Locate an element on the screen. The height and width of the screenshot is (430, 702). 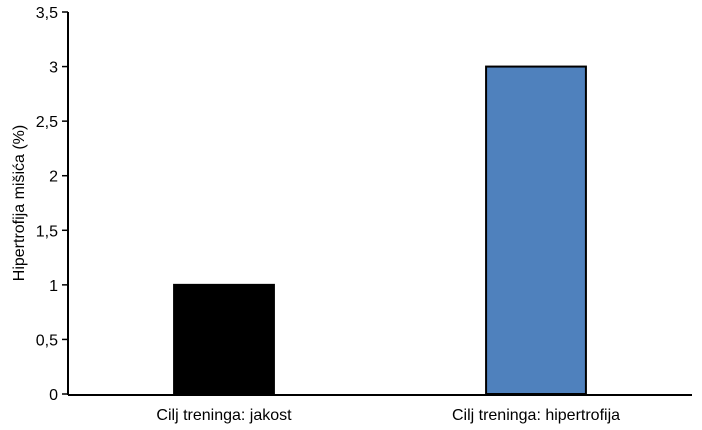
y-tick-label: 0,5 is located at coordinates (47, 340).